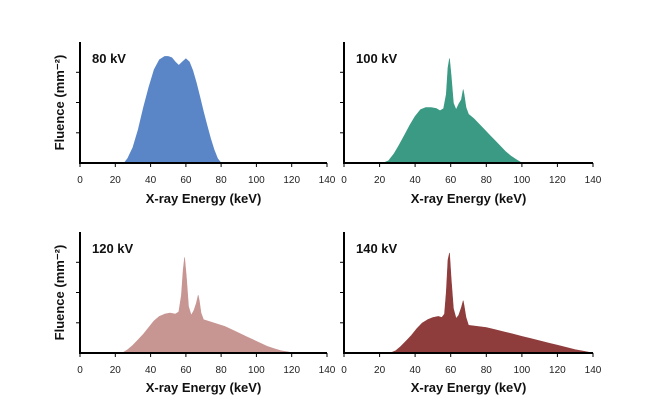 This screenshot has width=647, height=400. Describe the element at coordinates (113, 248) in the screenshot. I see `panel-label: 120 kV` at that location.